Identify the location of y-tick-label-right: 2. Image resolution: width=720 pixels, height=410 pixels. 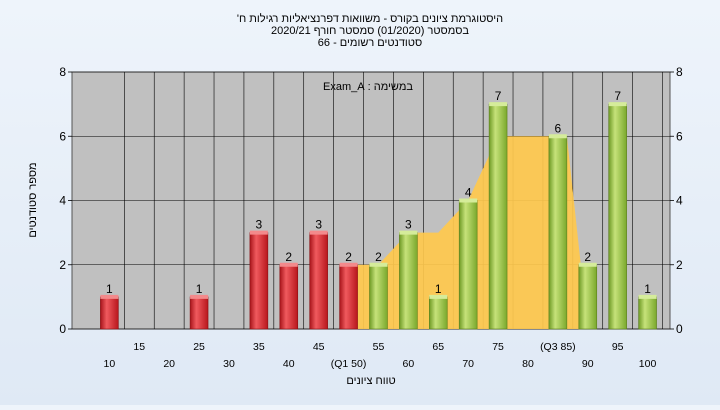
(679, 265).